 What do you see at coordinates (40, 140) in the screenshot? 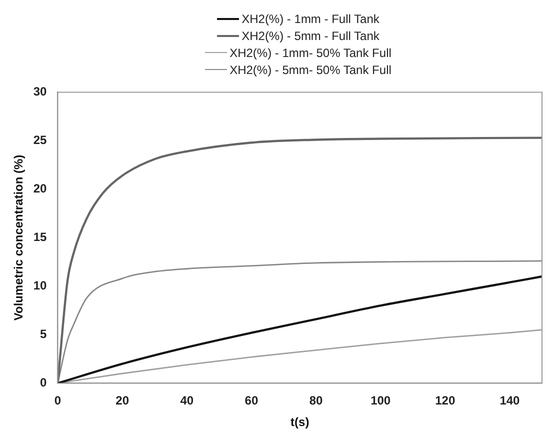
I see `y-tick-label: 25` at bounding box center [40, 140].